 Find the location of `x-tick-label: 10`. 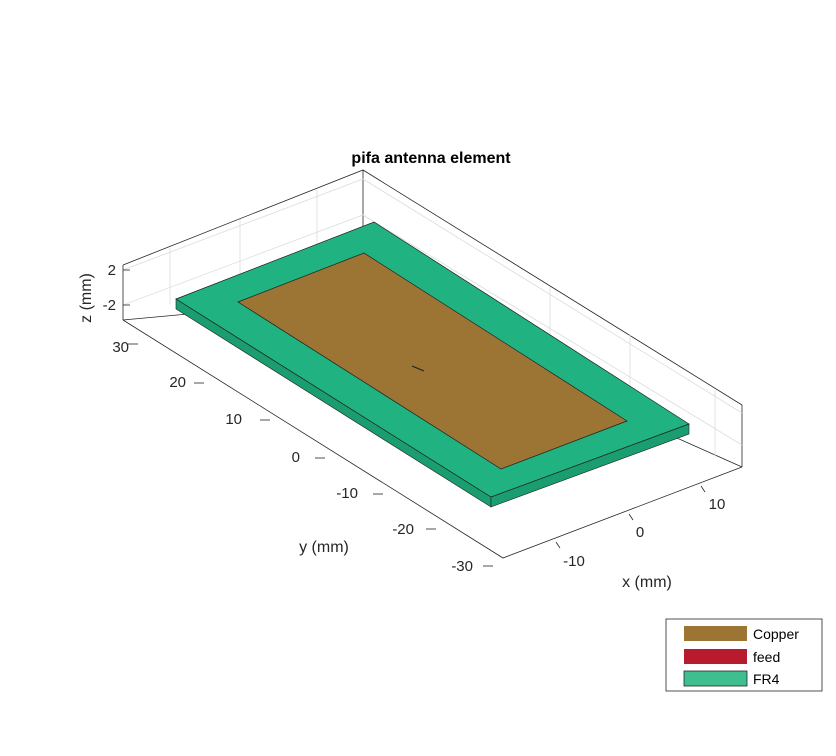

x-tick-label: 10 is located at coordinates (717, 504).